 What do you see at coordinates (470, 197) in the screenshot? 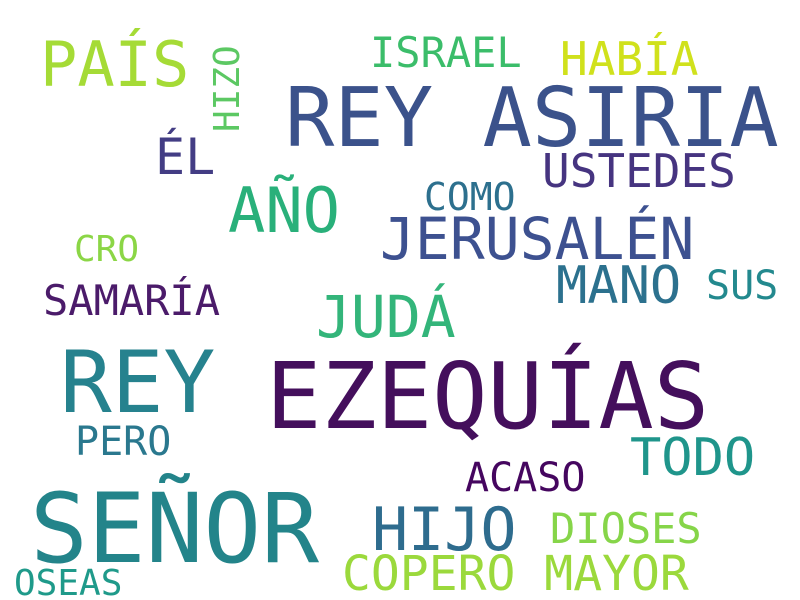
I see `word-como: COMO` at bounding box center [470, 197].